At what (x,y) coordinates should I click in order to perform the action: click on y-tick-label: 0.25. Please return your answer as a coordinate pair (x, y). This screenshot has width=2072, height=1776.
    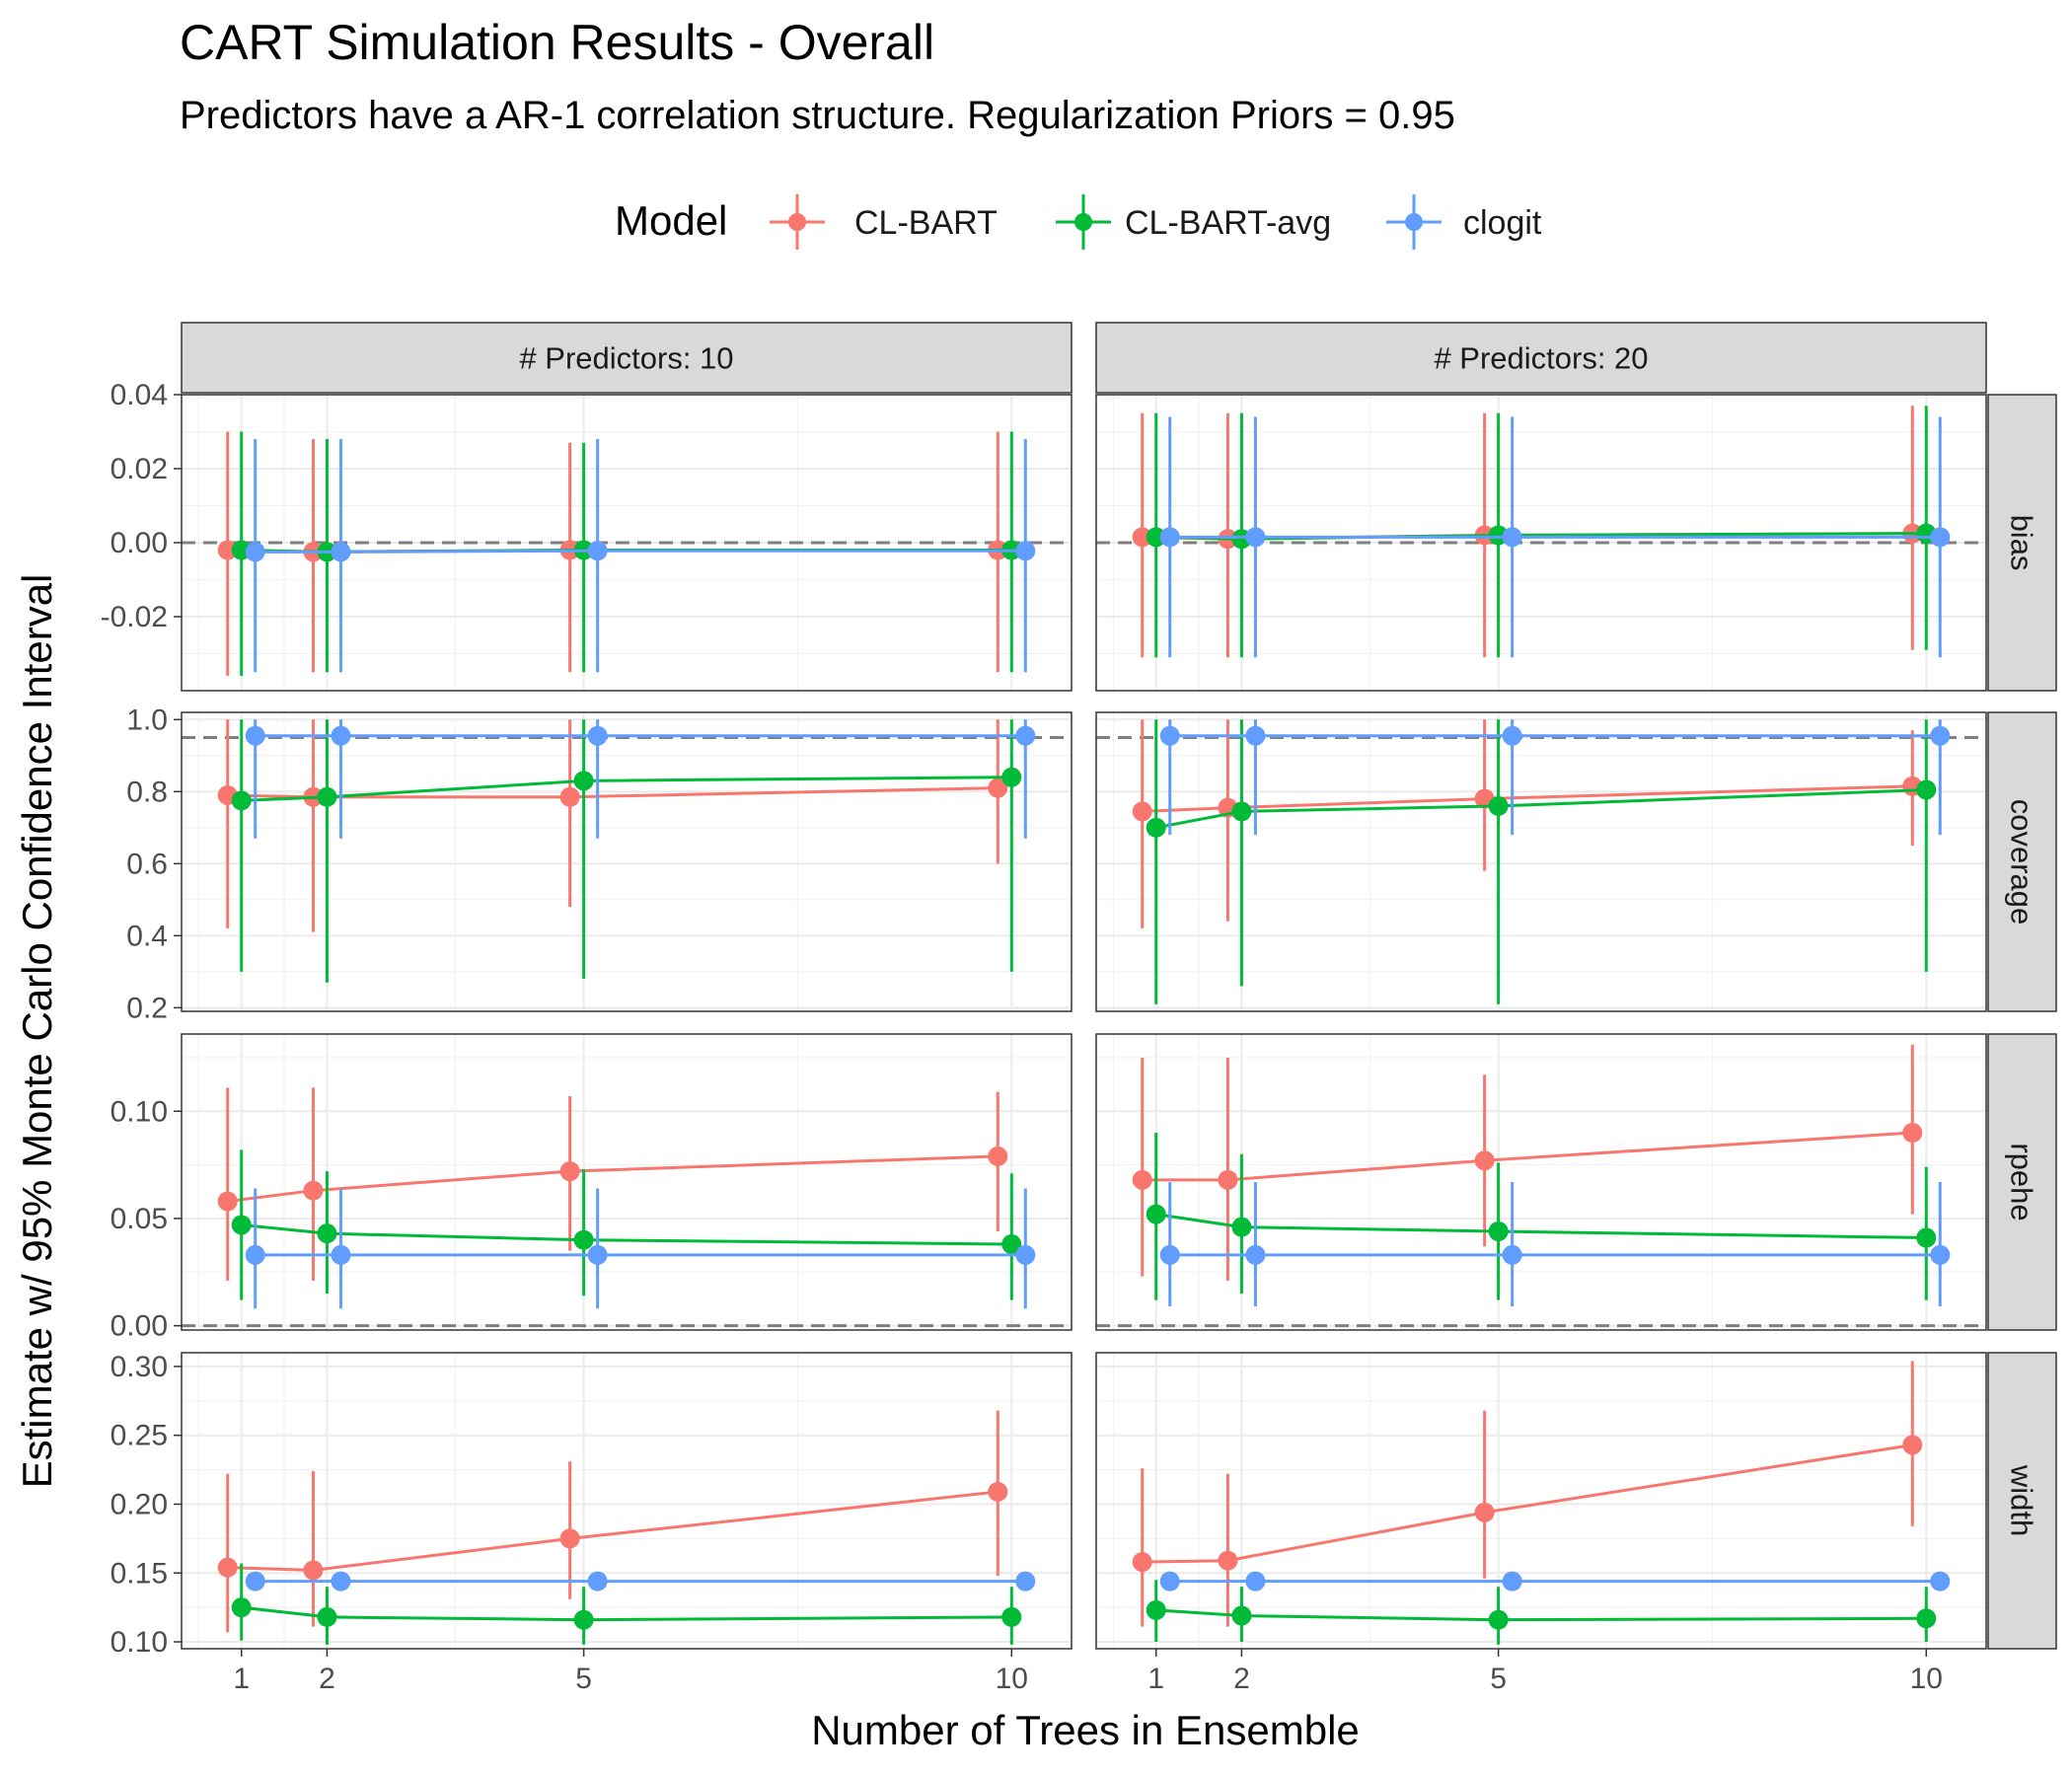
    Looking at the image, I should click on (140, 1436).